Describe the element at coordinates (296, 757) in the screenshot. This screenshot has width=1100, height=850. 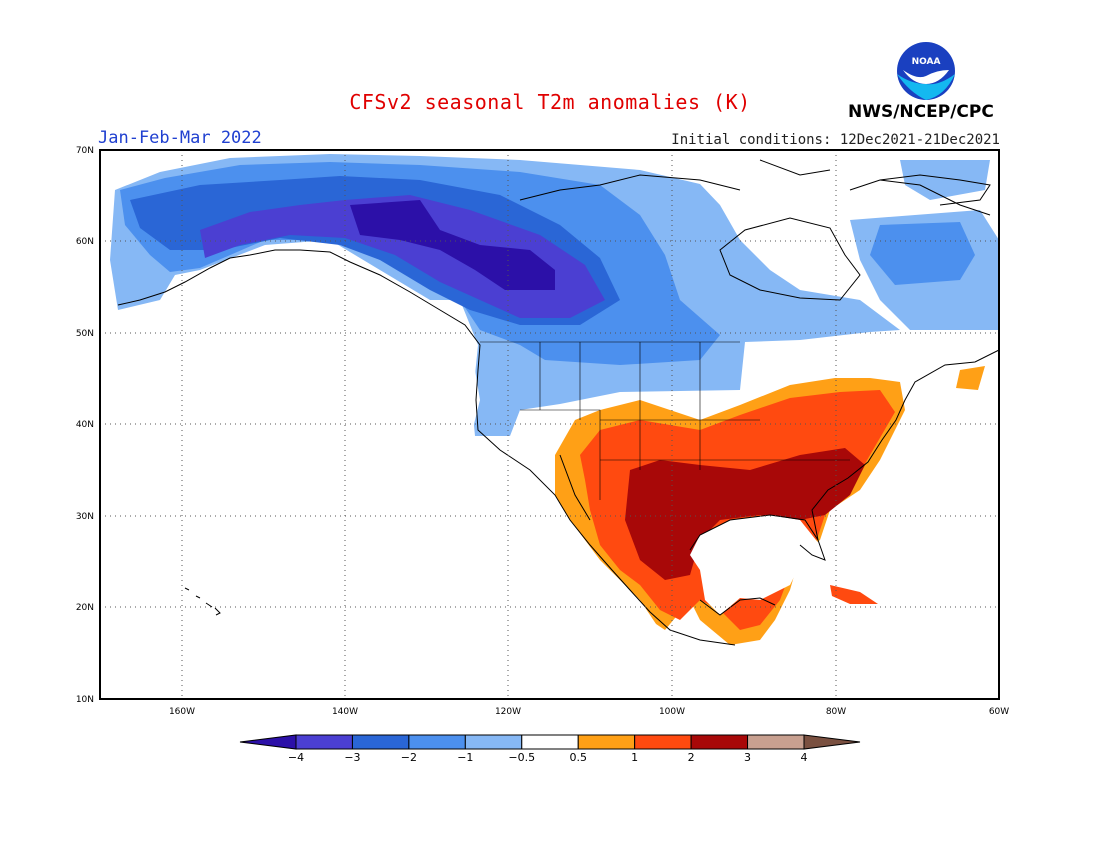
I see `colorbar-tick-label: −4` at that location.